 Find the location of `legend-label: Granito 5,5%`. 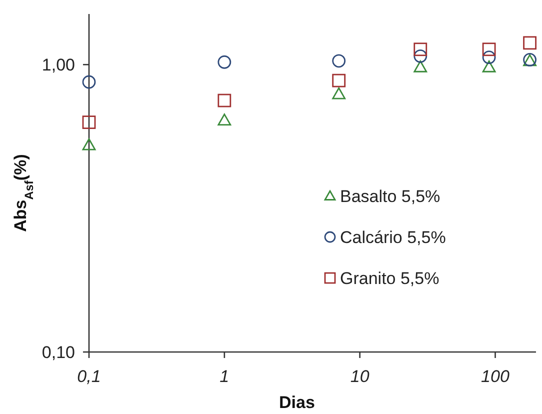

legend-label: Granito 5,5% is located at coordinates (390, 278).